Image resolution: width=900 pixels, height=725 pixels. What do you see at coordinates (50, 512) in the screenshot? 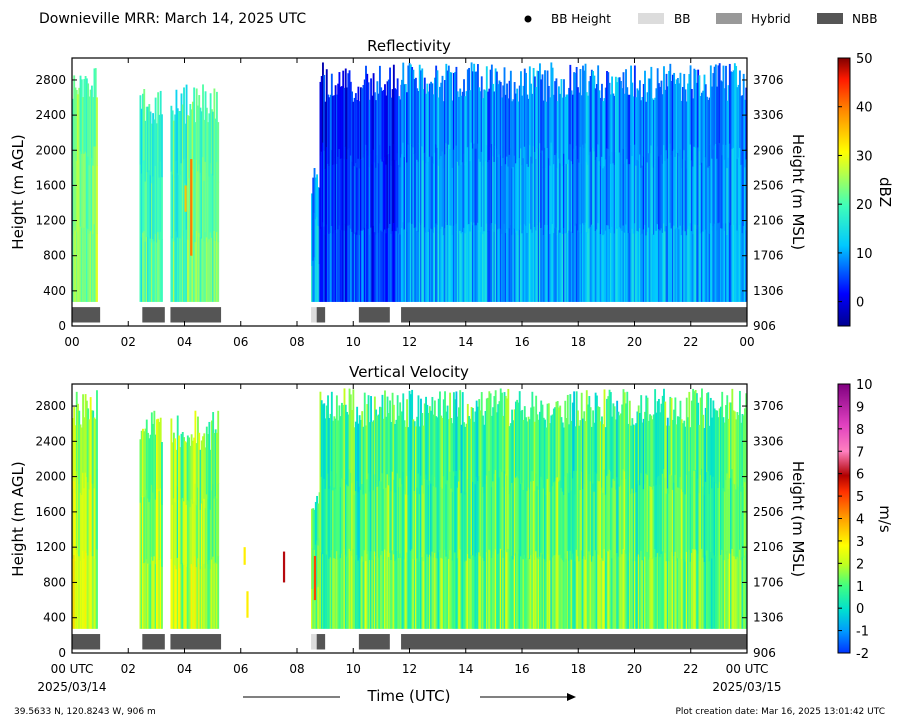
I see `y-tick-label: 1600` at bounding box center [50, 512].